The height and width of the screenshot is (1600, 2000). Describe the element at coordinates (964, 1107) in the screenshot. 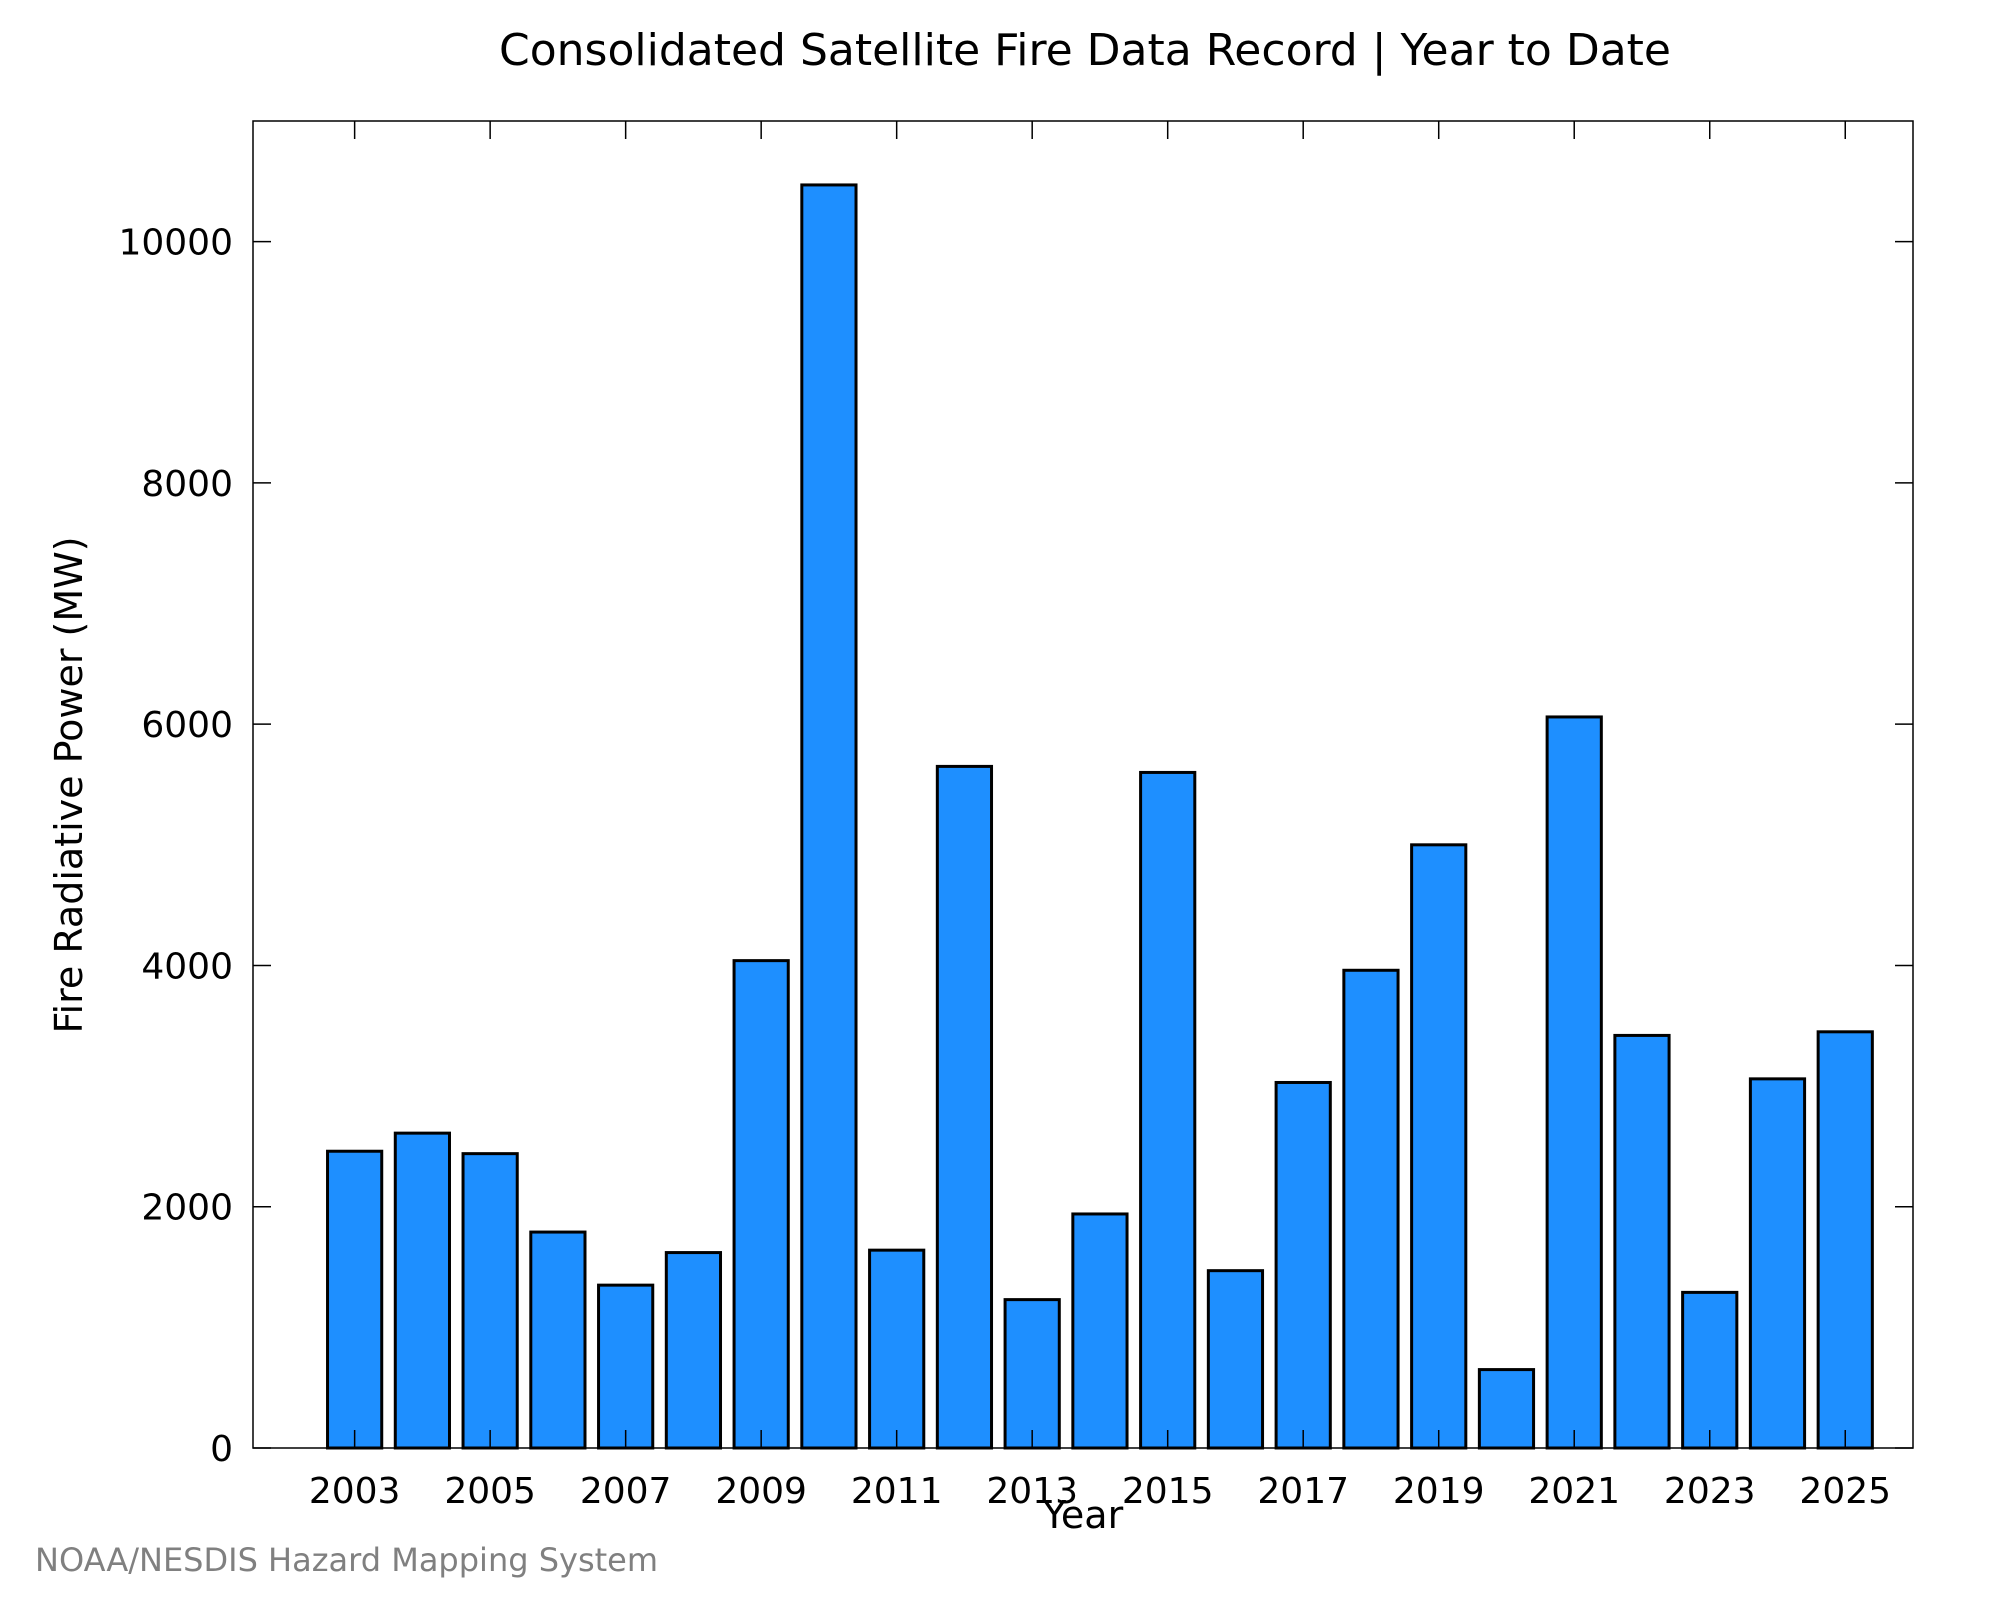

I see `bar-2012` at that location.